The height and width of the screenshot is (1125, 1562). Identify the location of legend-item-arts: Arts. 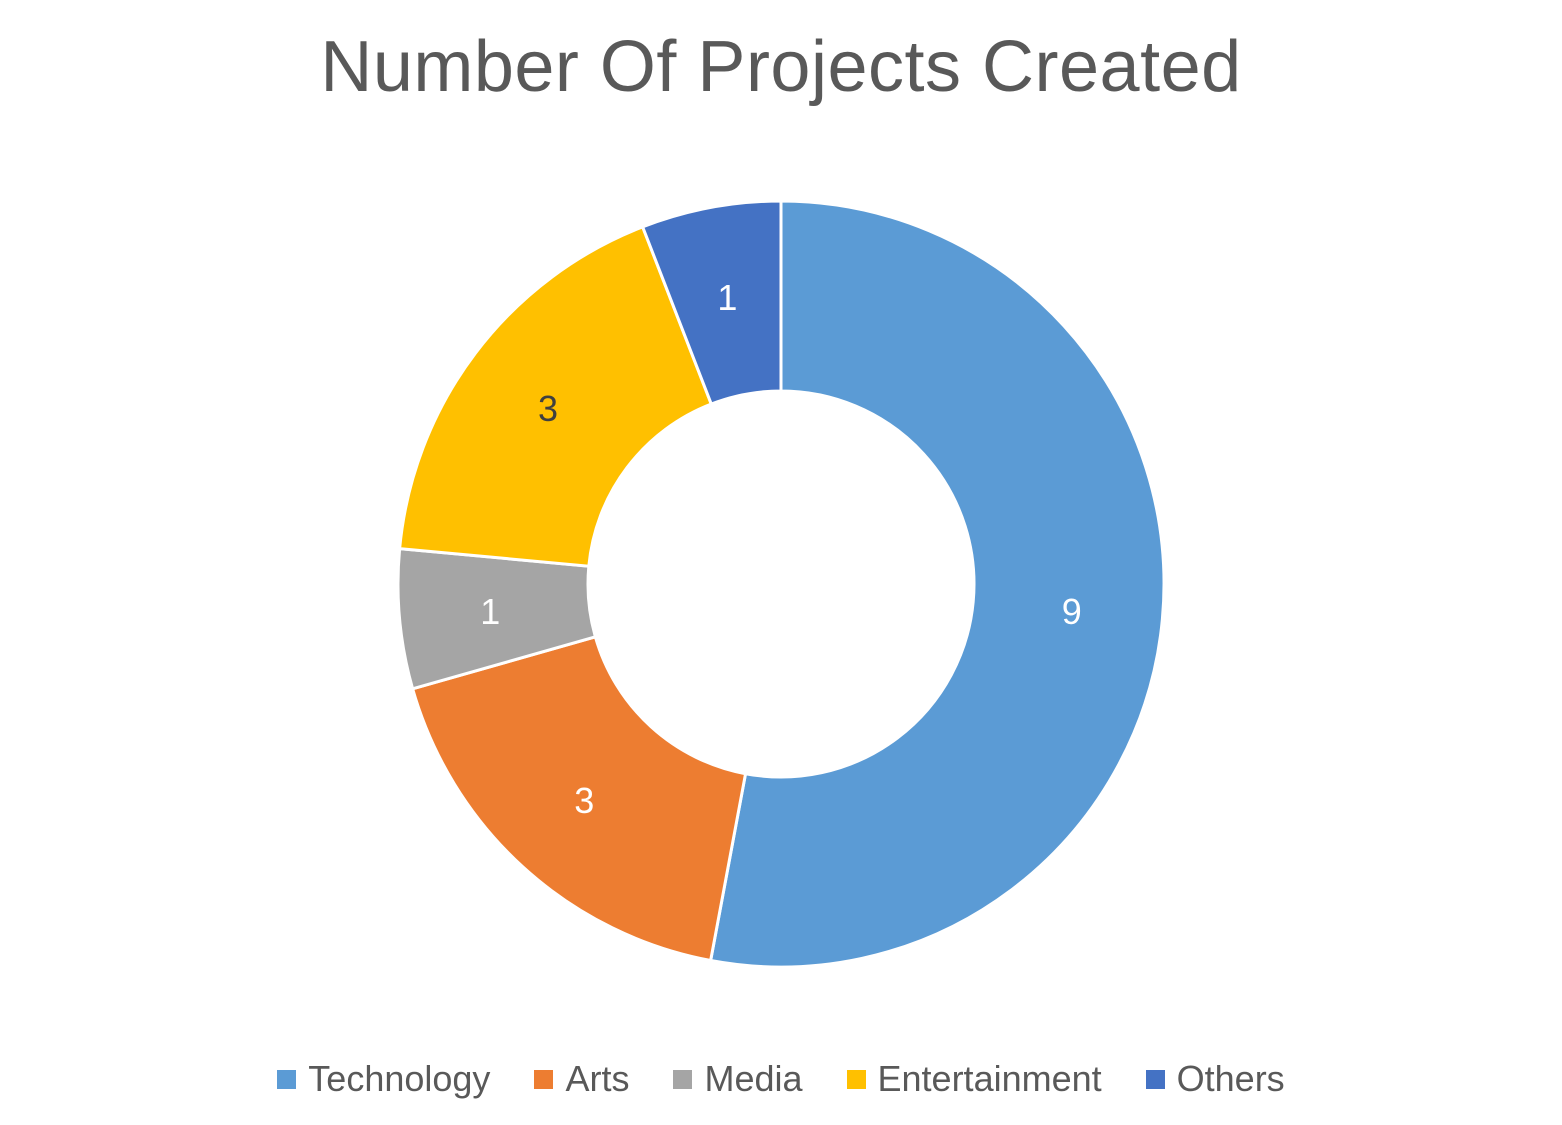
(581, 1079).